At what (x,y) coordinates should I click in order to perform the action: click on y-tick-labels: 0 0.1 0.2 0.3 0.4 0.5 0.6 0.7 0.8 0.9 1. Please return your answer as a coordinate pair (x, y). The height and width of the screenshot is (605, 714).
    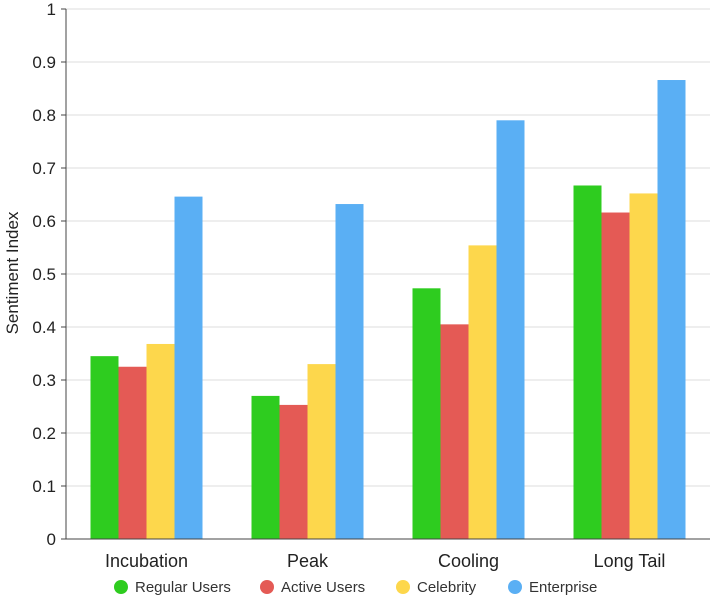
    Looking at the image, I should click on (44, 274).